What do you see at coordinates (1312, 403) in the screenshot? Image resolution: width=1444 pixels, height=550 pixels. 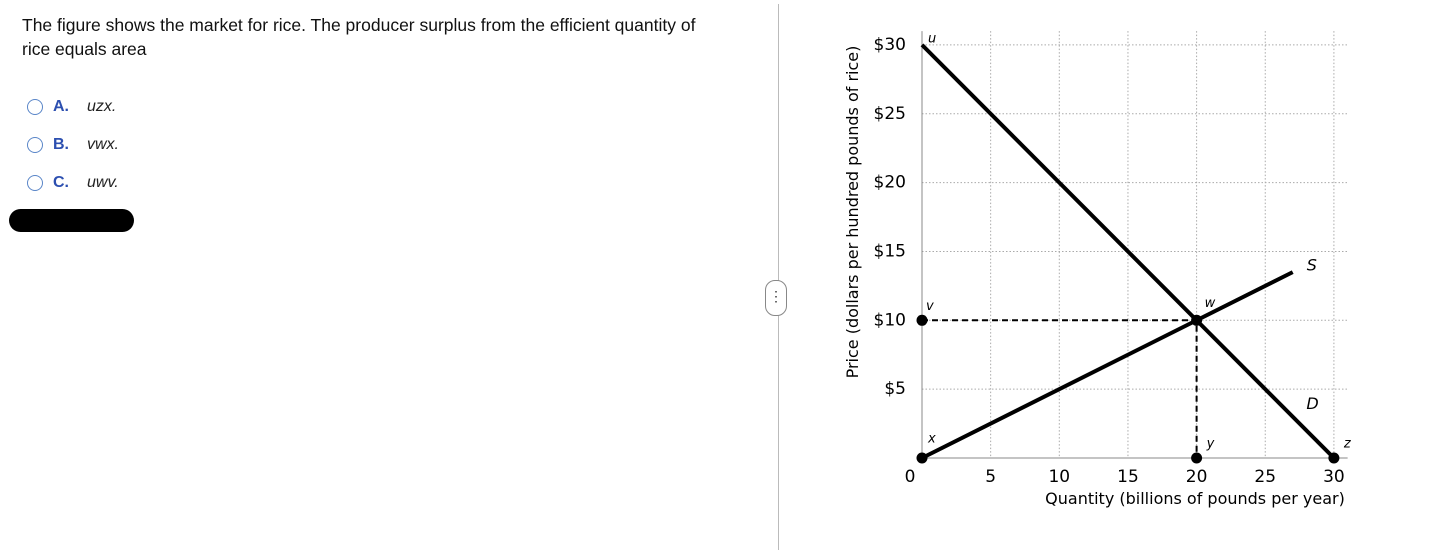 I see `series-label: D` at bounding box center [1312, 403].